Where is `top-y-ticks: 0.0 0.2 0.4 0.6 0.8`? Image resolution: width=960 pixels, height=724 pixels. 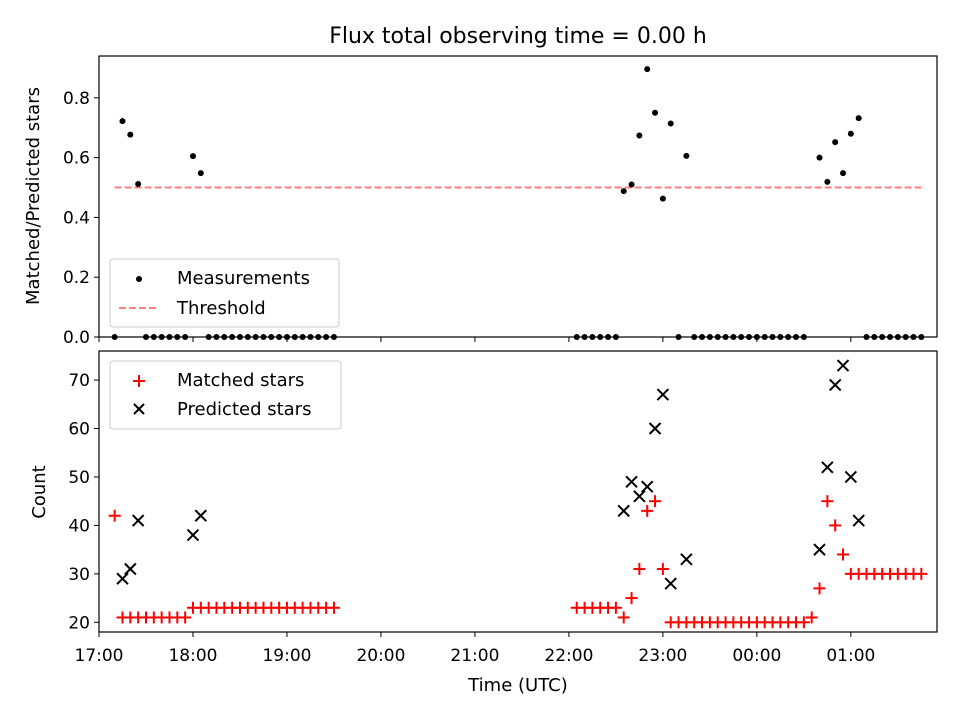
top-y-ticks: 0.0 0.2 0.4 0.6 0.8 is located at coordinates (81, 218).